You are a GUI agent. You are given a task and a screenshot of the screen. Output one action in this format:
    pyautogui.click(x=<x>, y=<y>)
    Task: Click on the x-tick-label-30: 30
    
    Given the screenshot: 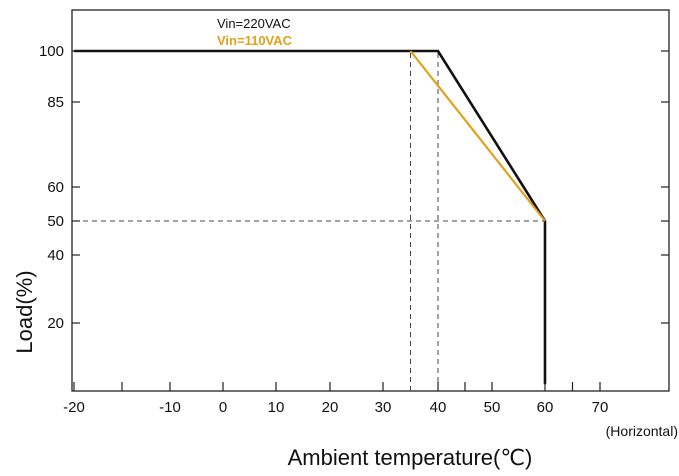 What is the action you would take?
    pyautogui.click(x=383, y=407)
    